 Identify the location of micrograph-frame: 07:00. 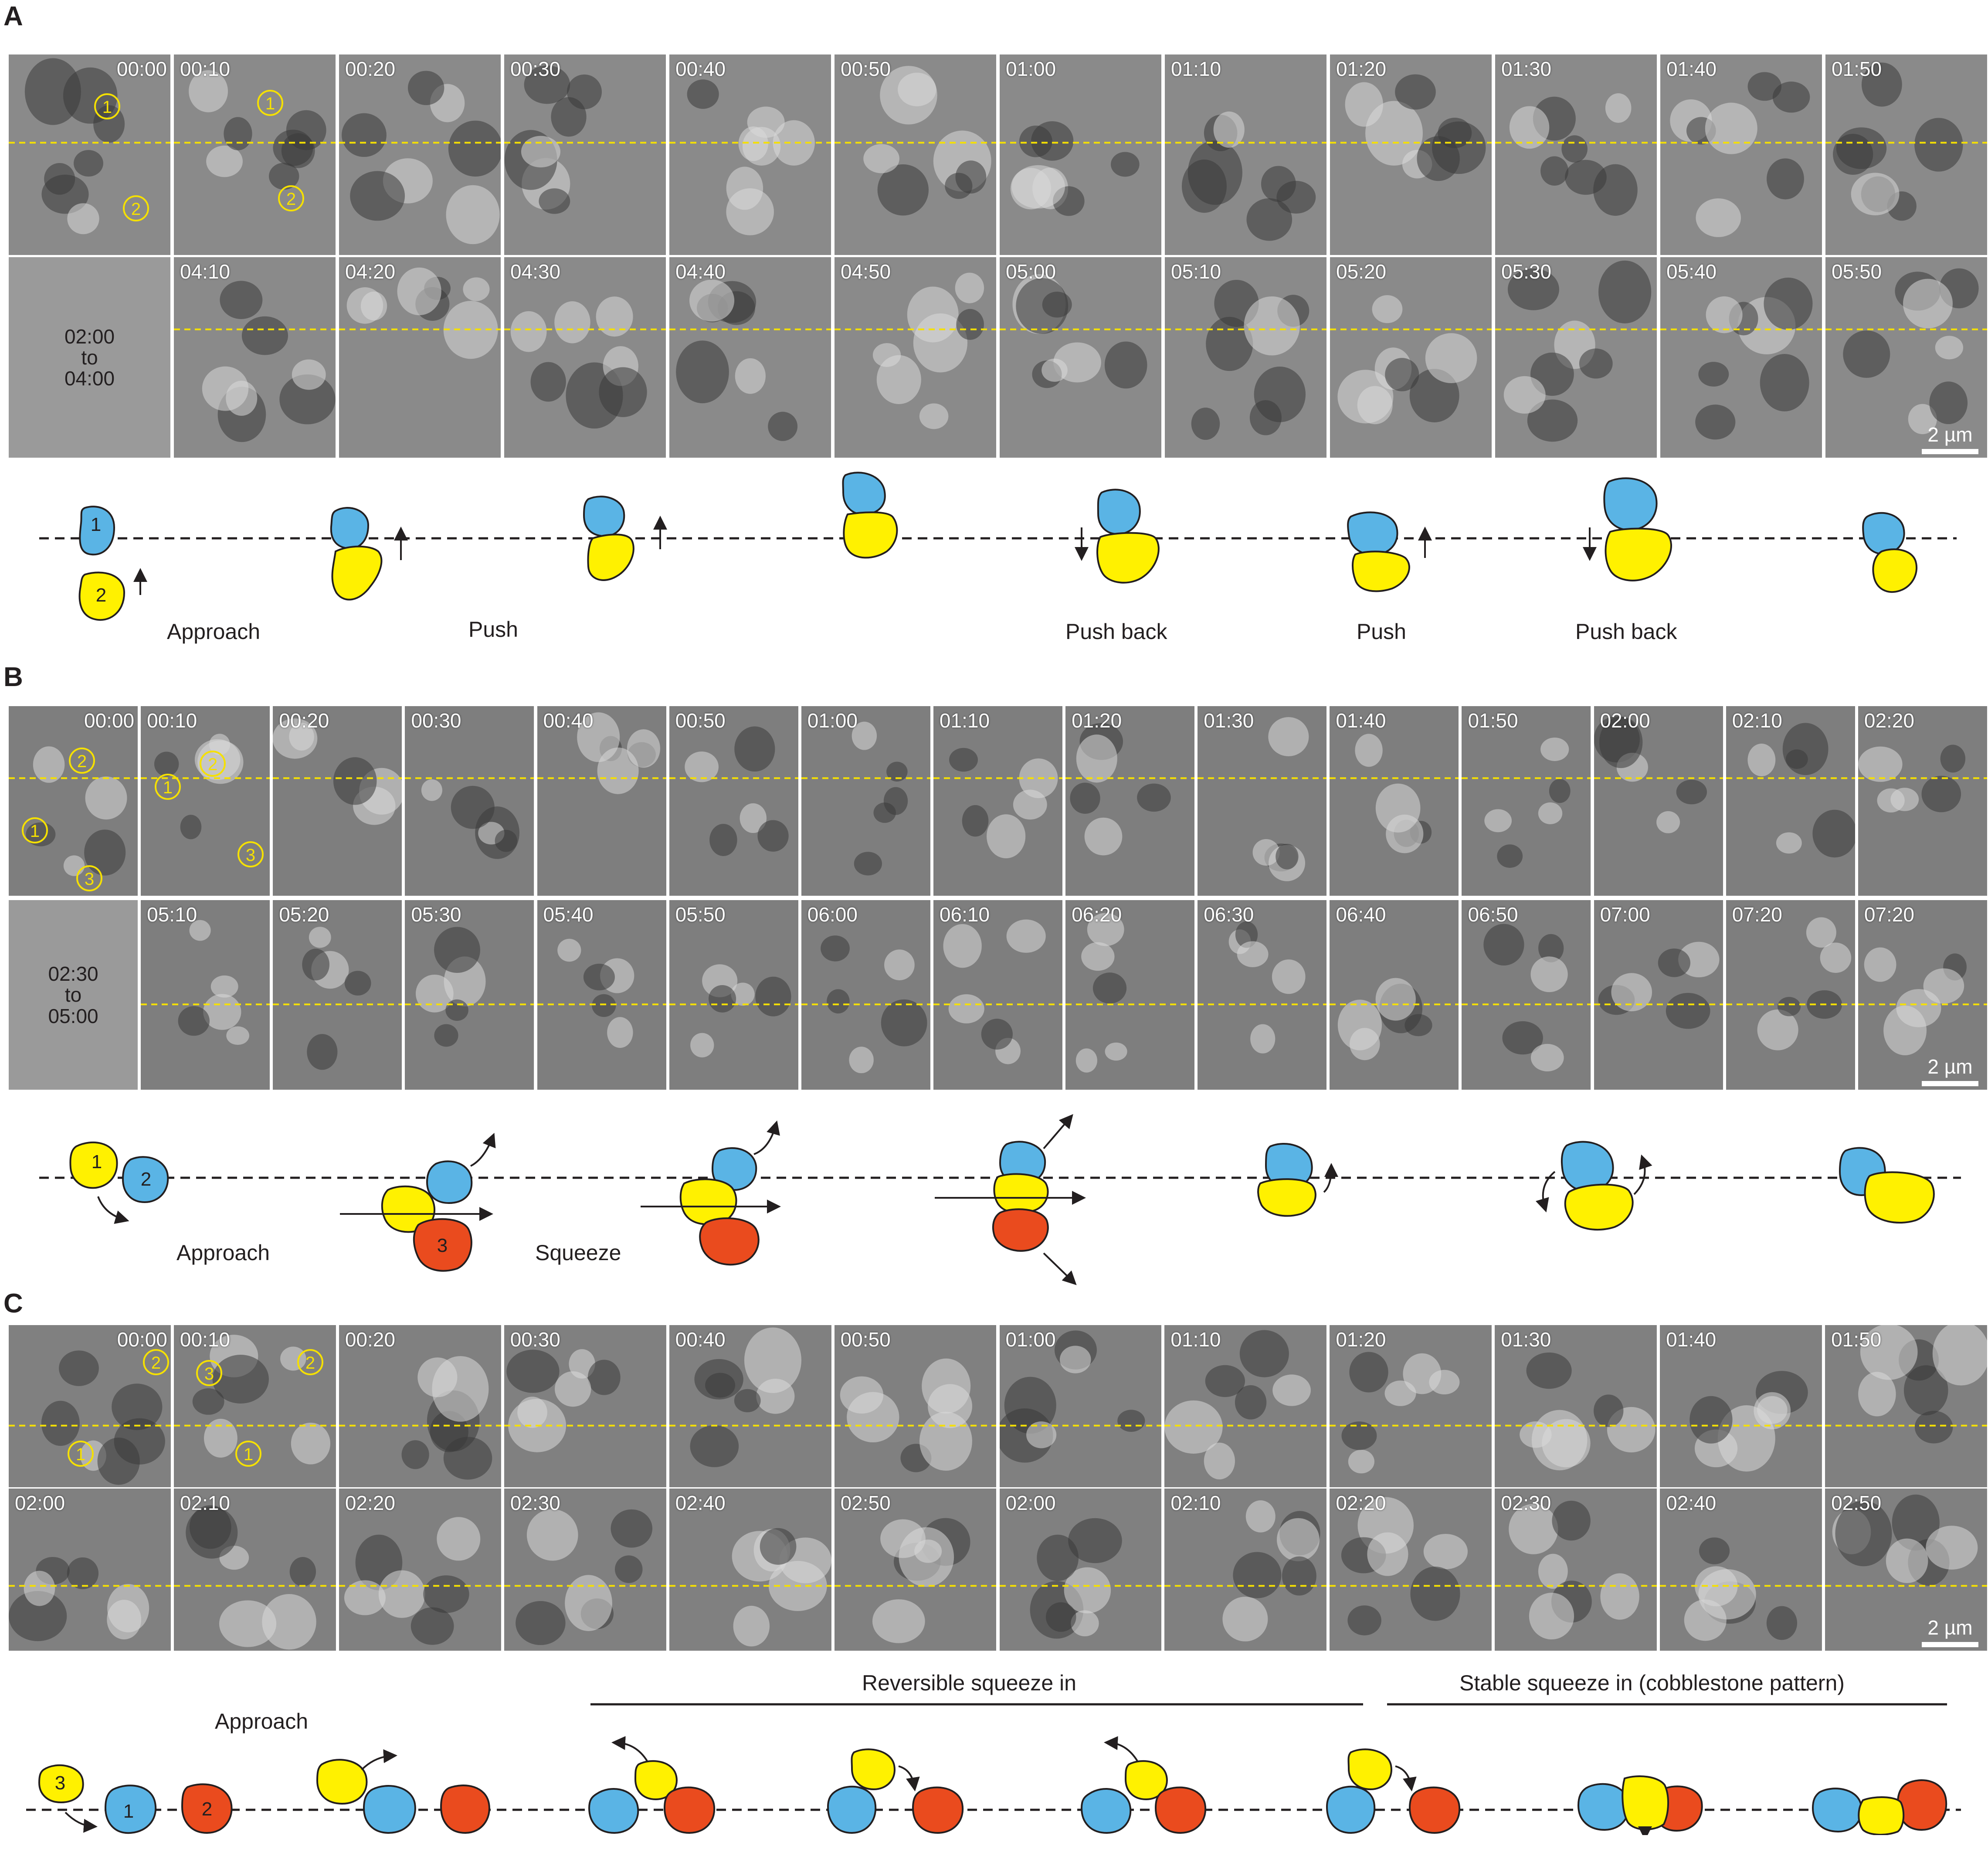
(1659, 995).